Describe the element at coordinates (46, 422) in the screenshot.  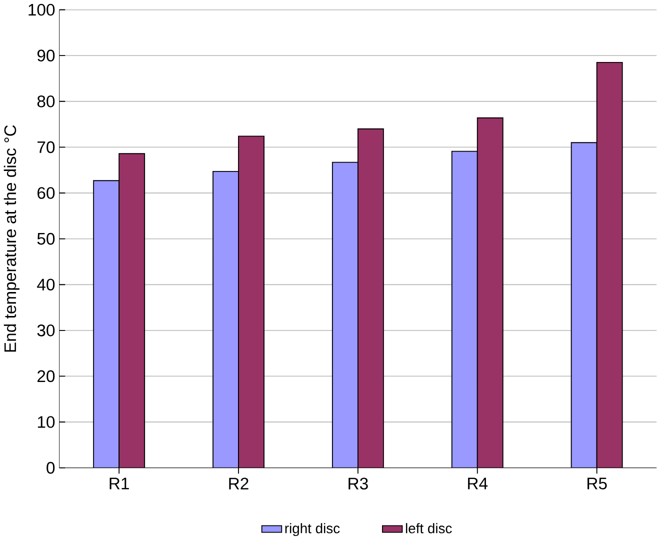
I see `y-tick-label: 10` at that location.